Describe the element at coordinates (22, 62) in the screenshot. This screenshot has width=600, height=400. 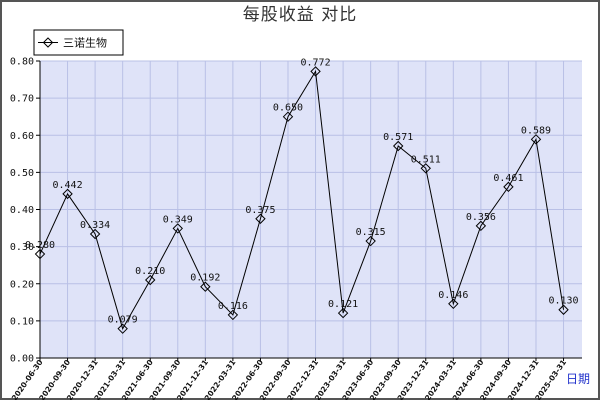
I see `y-tick-label: 0.80` at that location.